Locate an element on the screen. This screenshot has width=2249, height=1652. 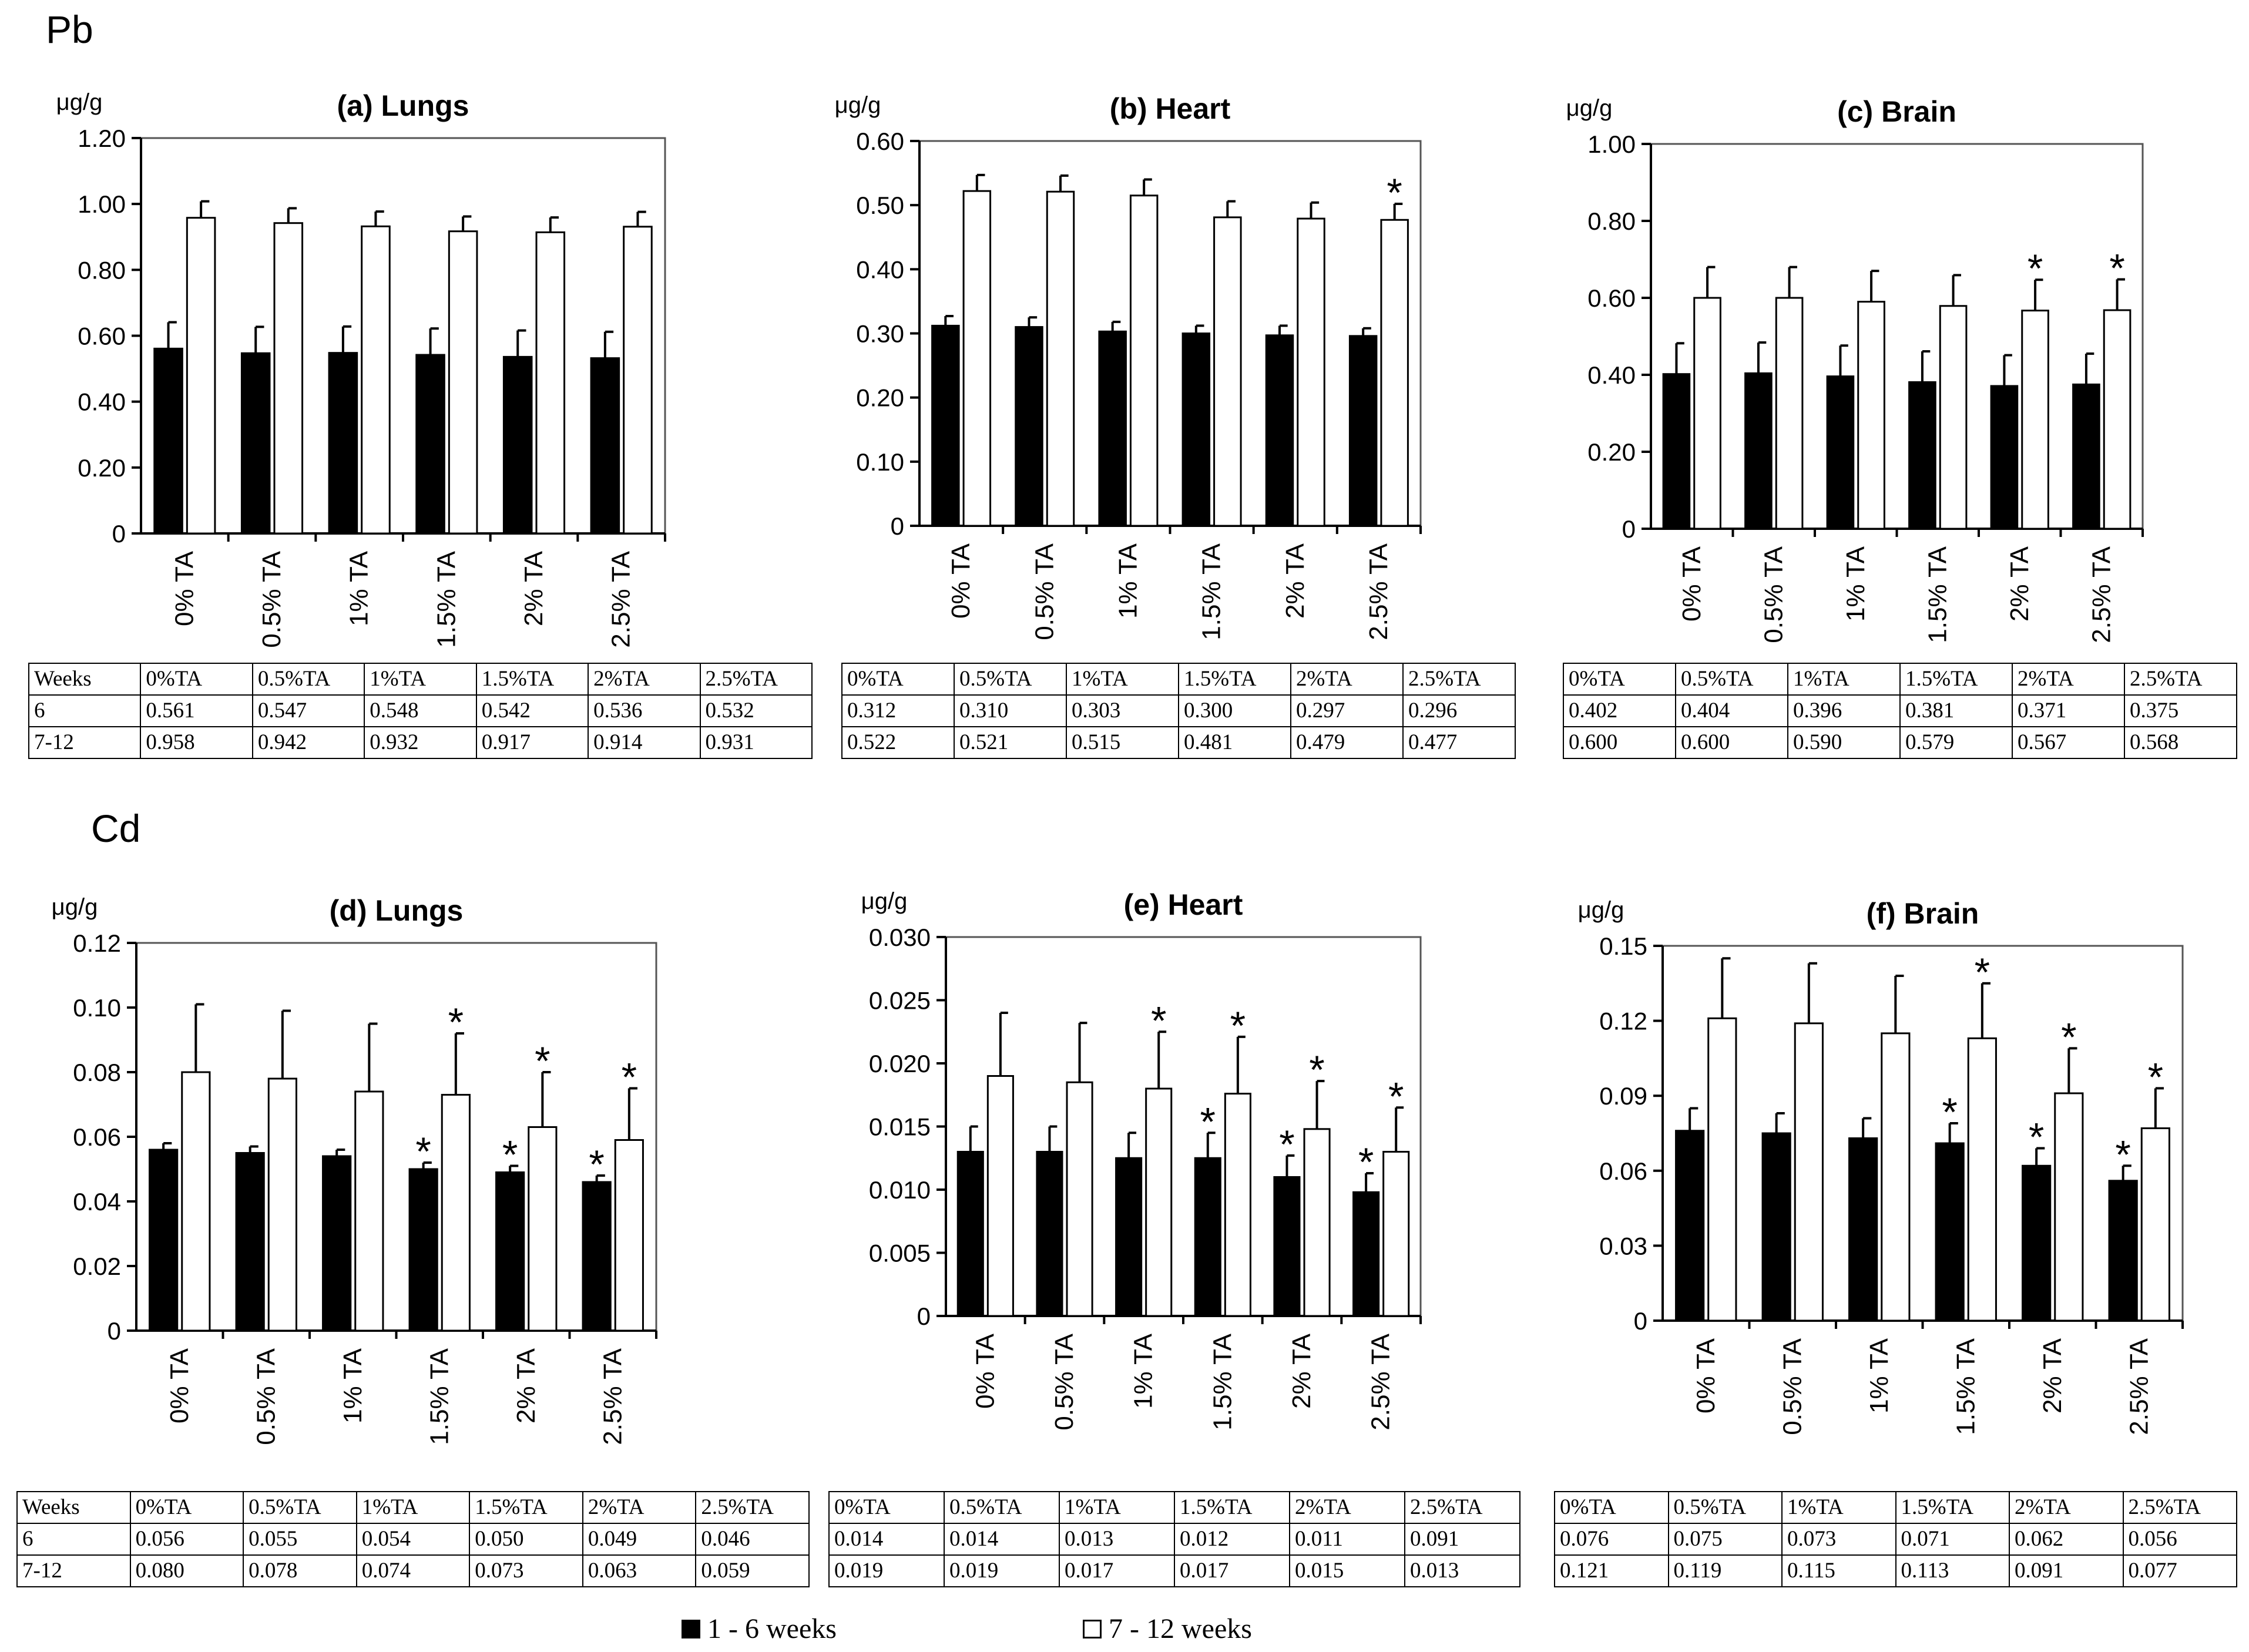
table-cell: 0.303 is located at coordinates (1122, 710).